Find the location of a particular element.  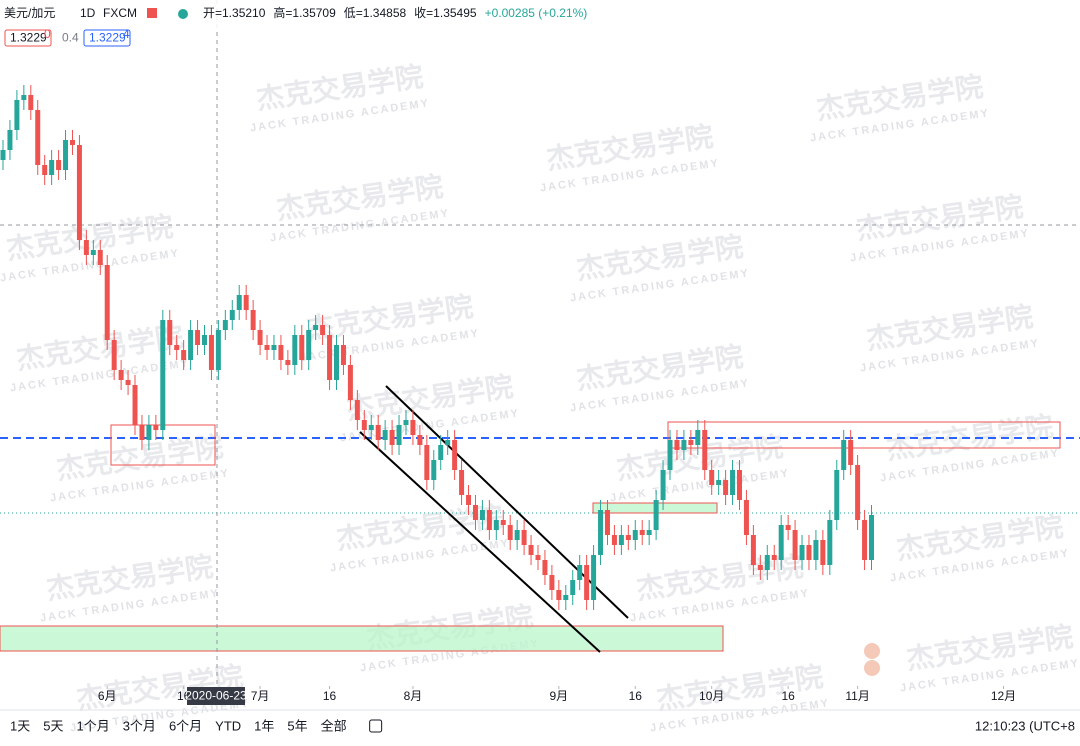

status-dot is located at coordinates (183, 14).